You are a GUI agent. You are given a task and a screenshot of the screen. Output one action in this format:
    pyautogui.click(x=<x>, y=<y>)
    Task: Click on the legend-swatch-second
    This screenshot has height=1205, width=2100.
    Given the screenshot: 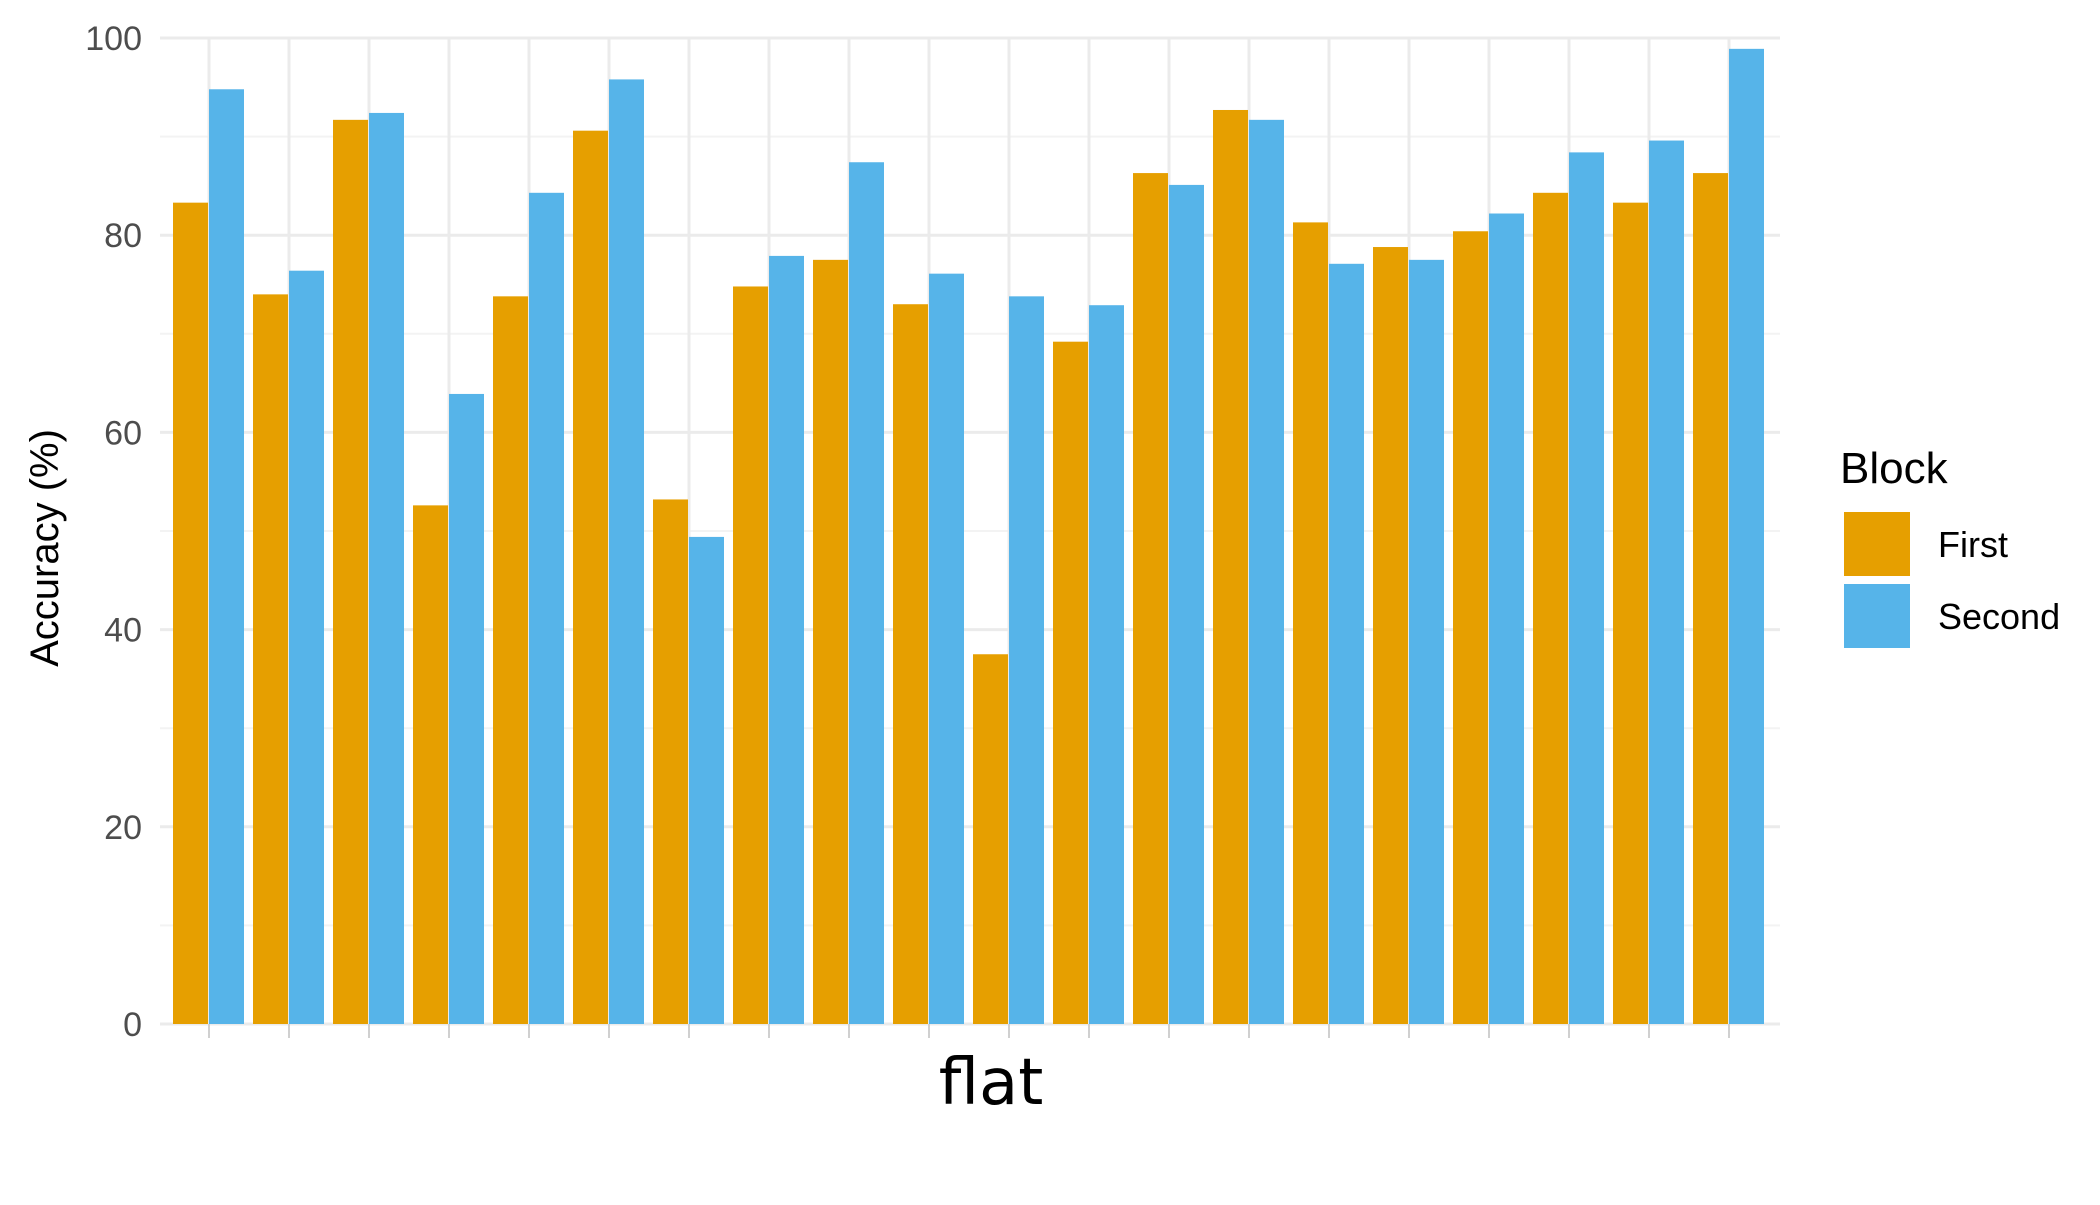 What is the action you would take?
    pyautogui.click(x=1877, y=616)
    